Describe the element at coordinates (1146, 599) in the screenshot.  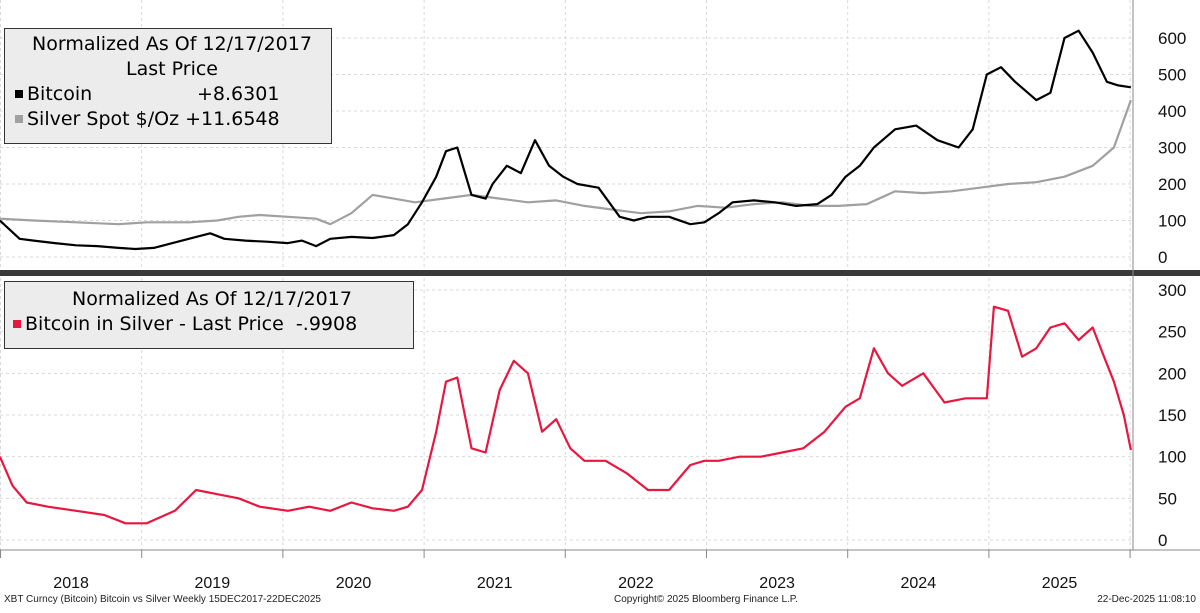
I see `footer-right: 22-Dec-2025 11:08:10` at that location.